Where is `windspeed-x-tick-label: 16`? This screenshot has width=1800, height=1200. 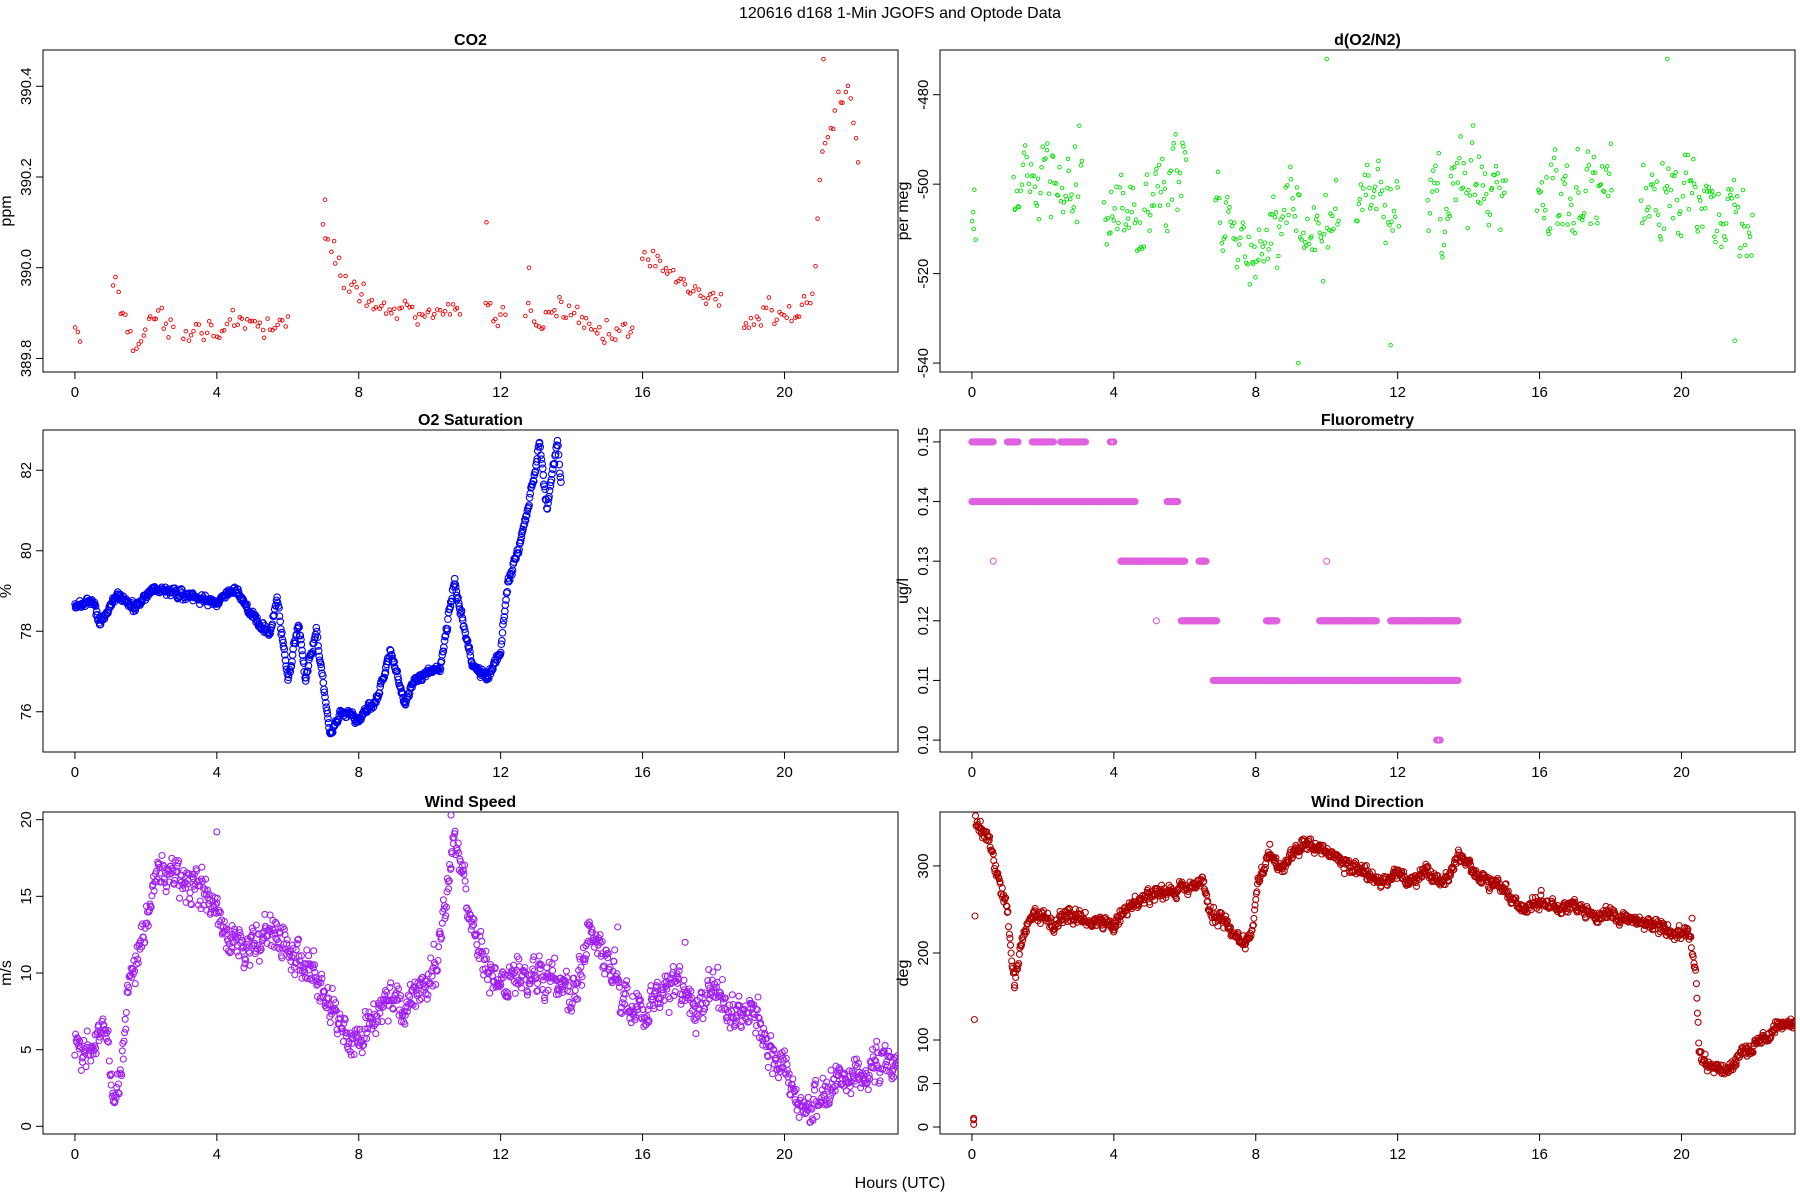 windspeed-x-tick-label: 16 is located at coordinates (642, 1154).